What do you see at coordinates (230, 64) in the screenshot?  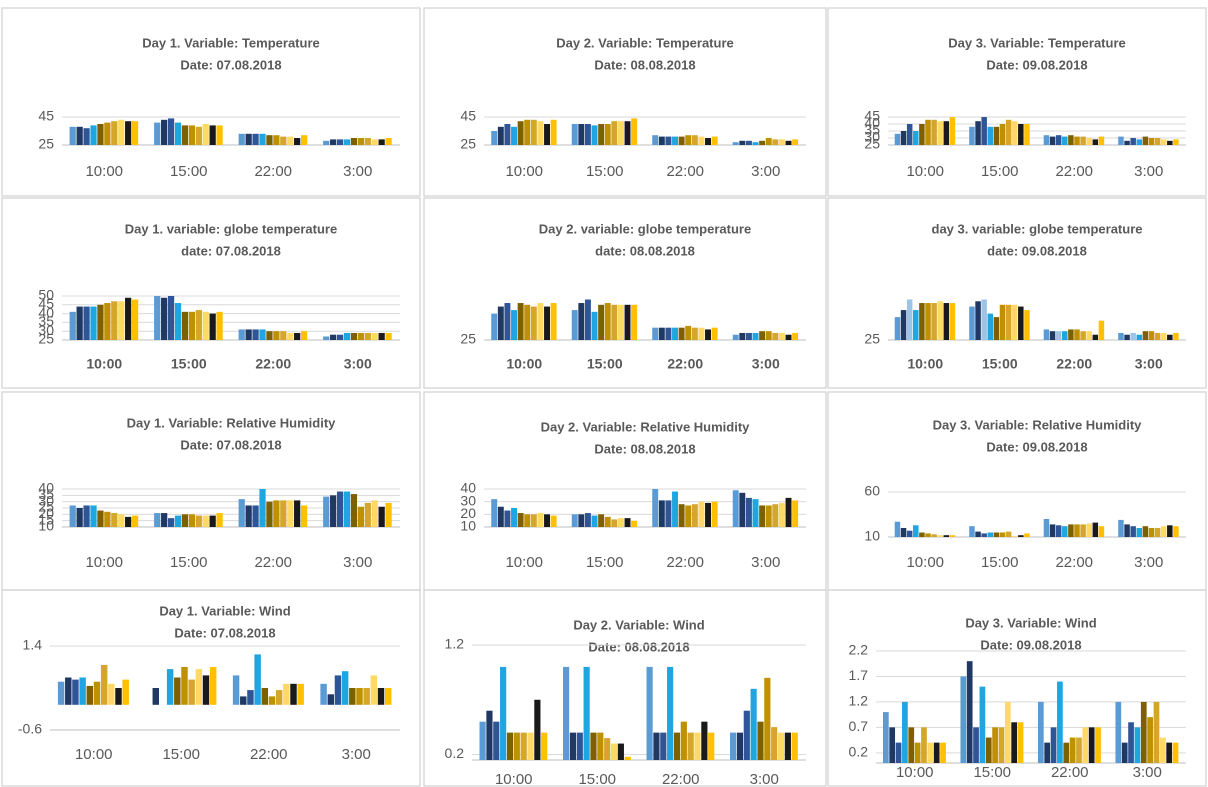 I see `chart-subtitle: Date: 07.08.2018` at bounding box center [230, 64].